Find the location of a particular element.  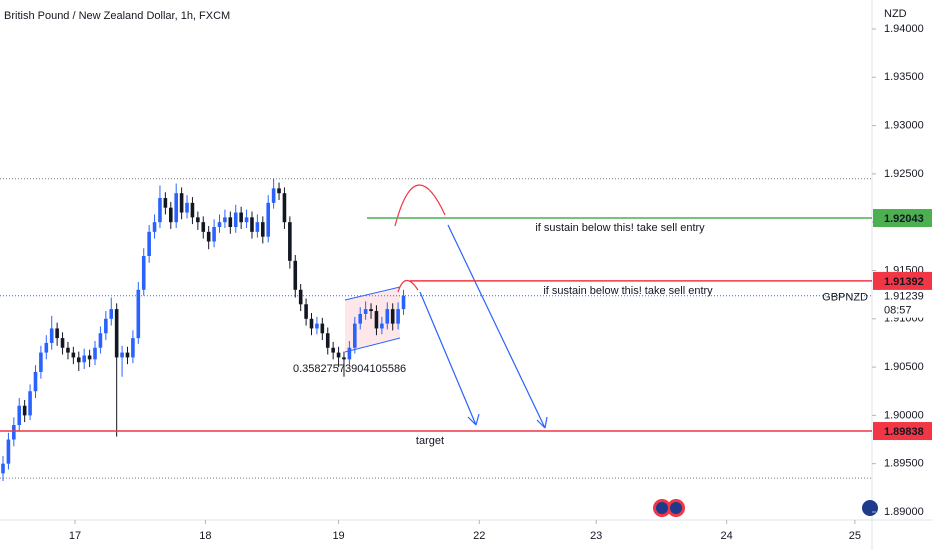

annotation: 0.35827573904105586 is located at coordinates (349, 369).